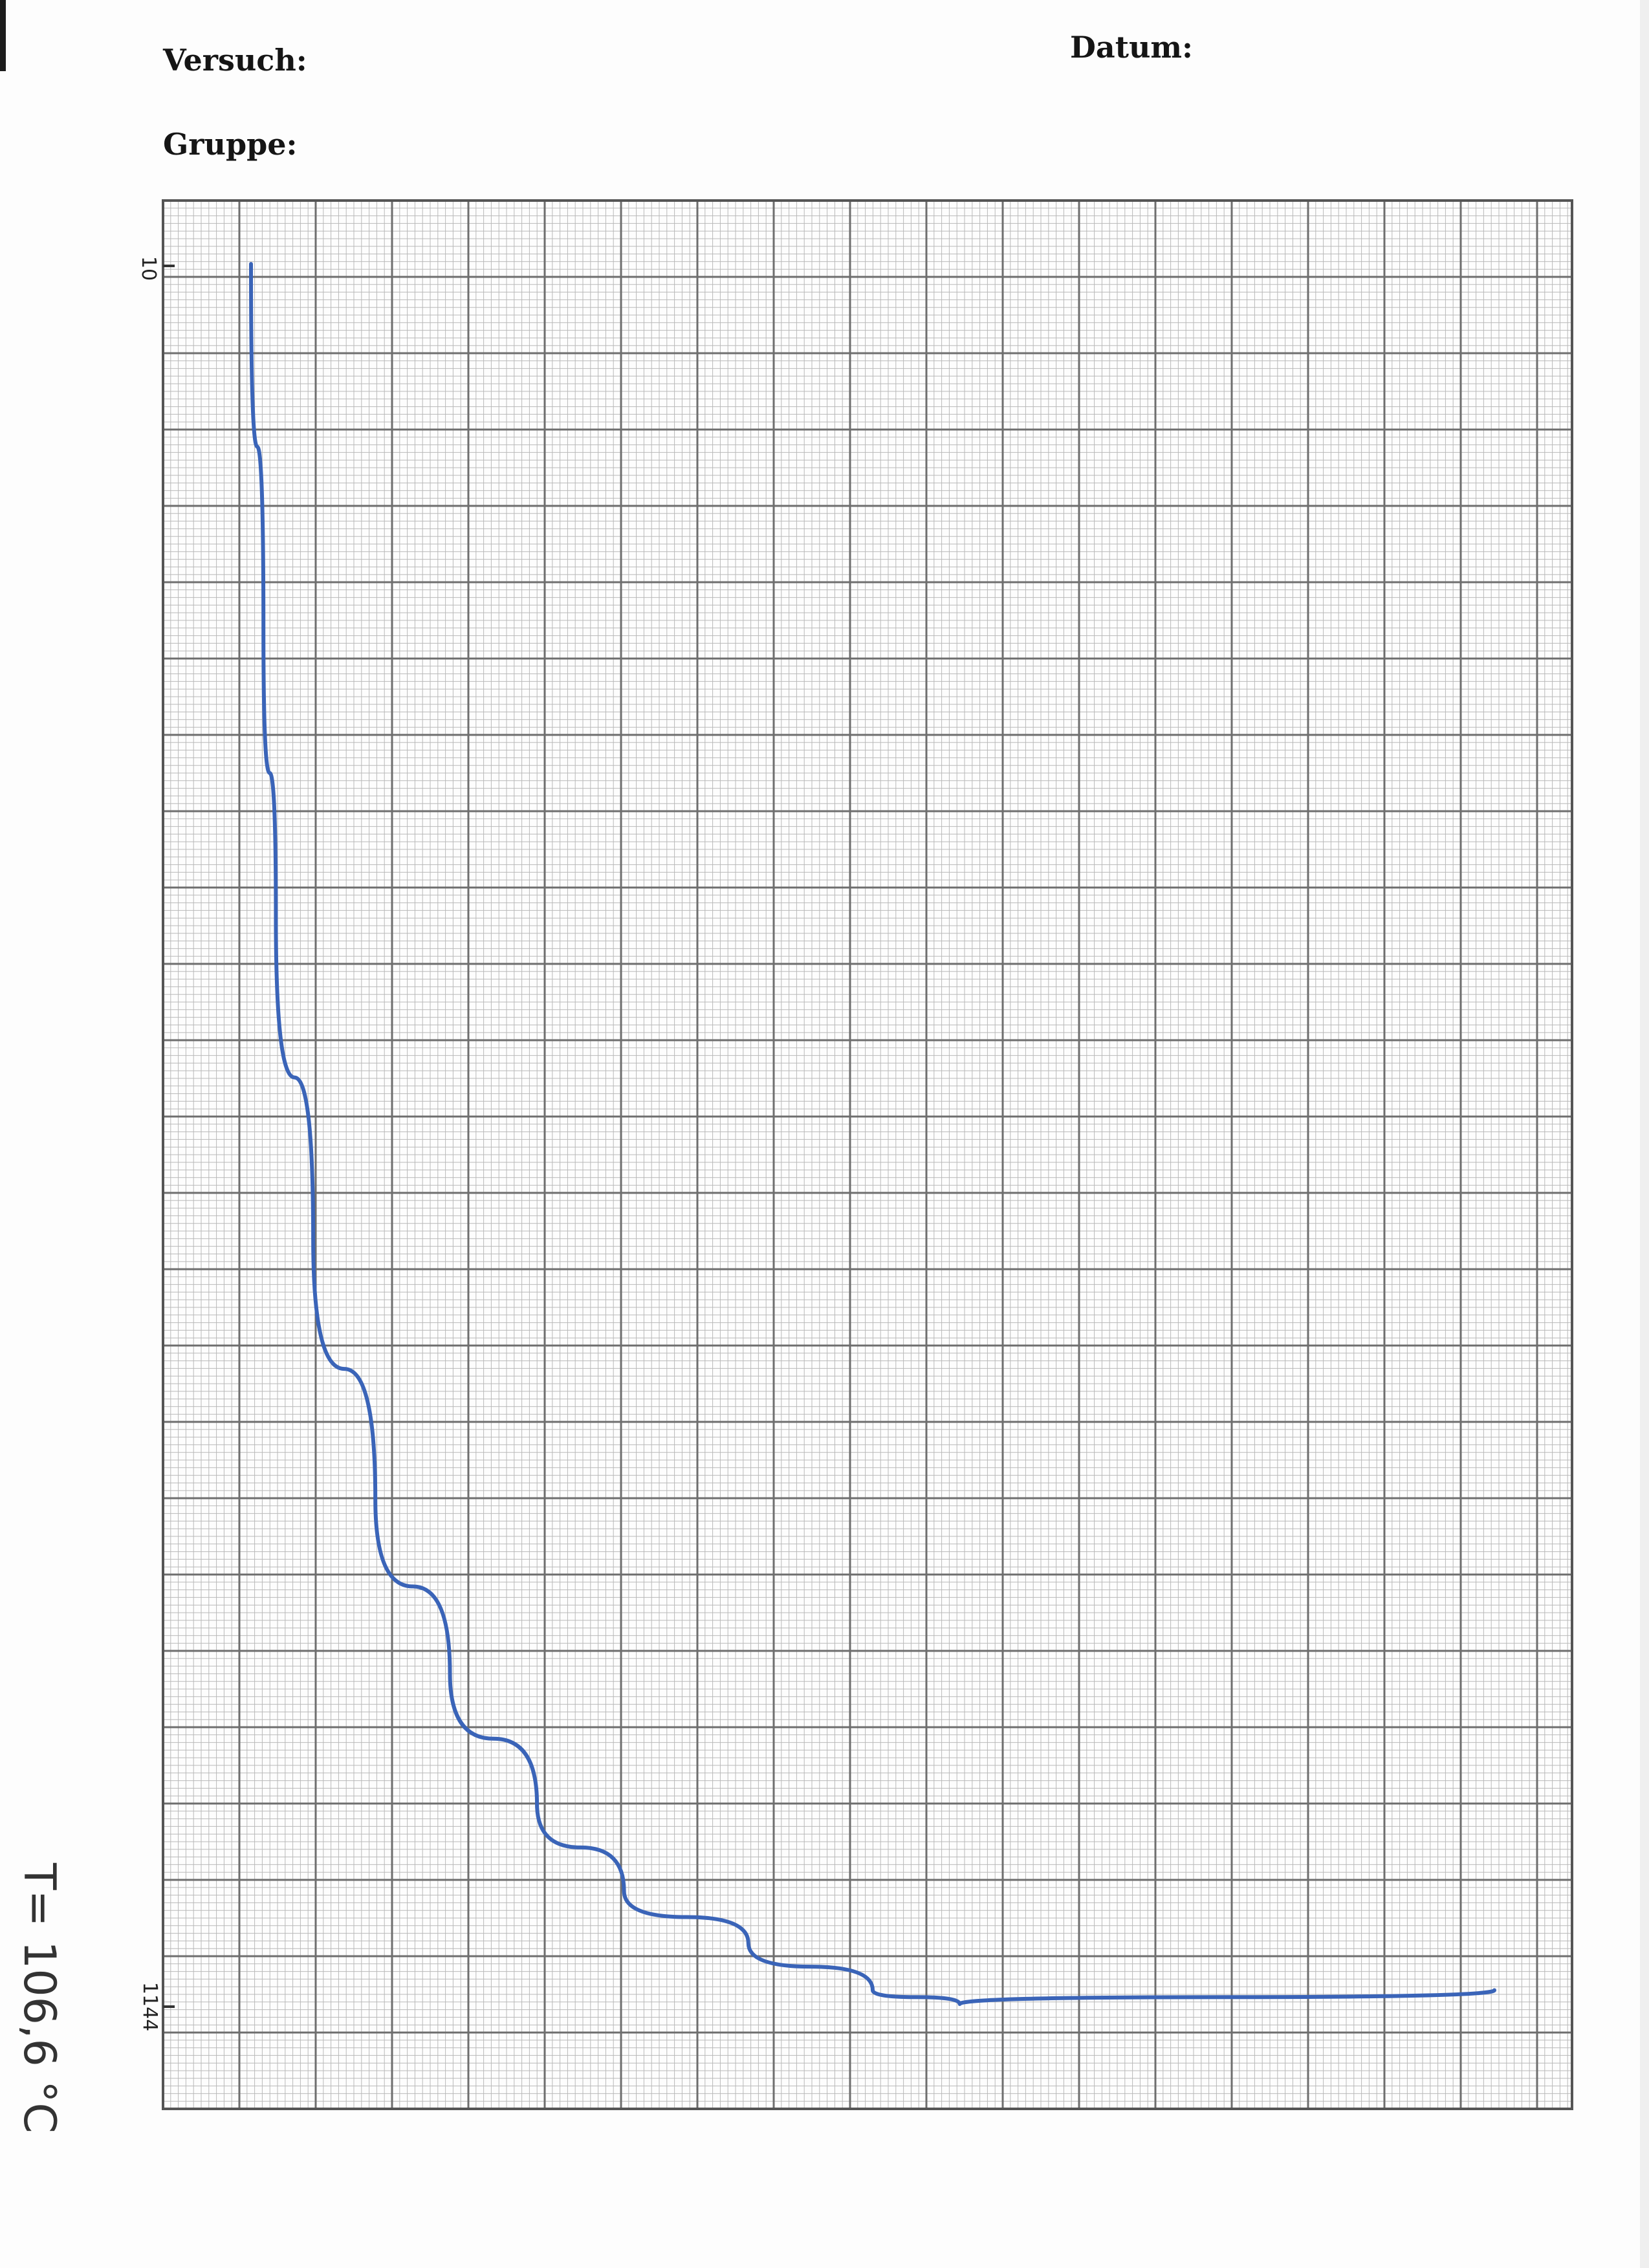  Describe the element at coordinates (235, 61) in the screenshot. I see `versuch-label: Versuch:` at that location.